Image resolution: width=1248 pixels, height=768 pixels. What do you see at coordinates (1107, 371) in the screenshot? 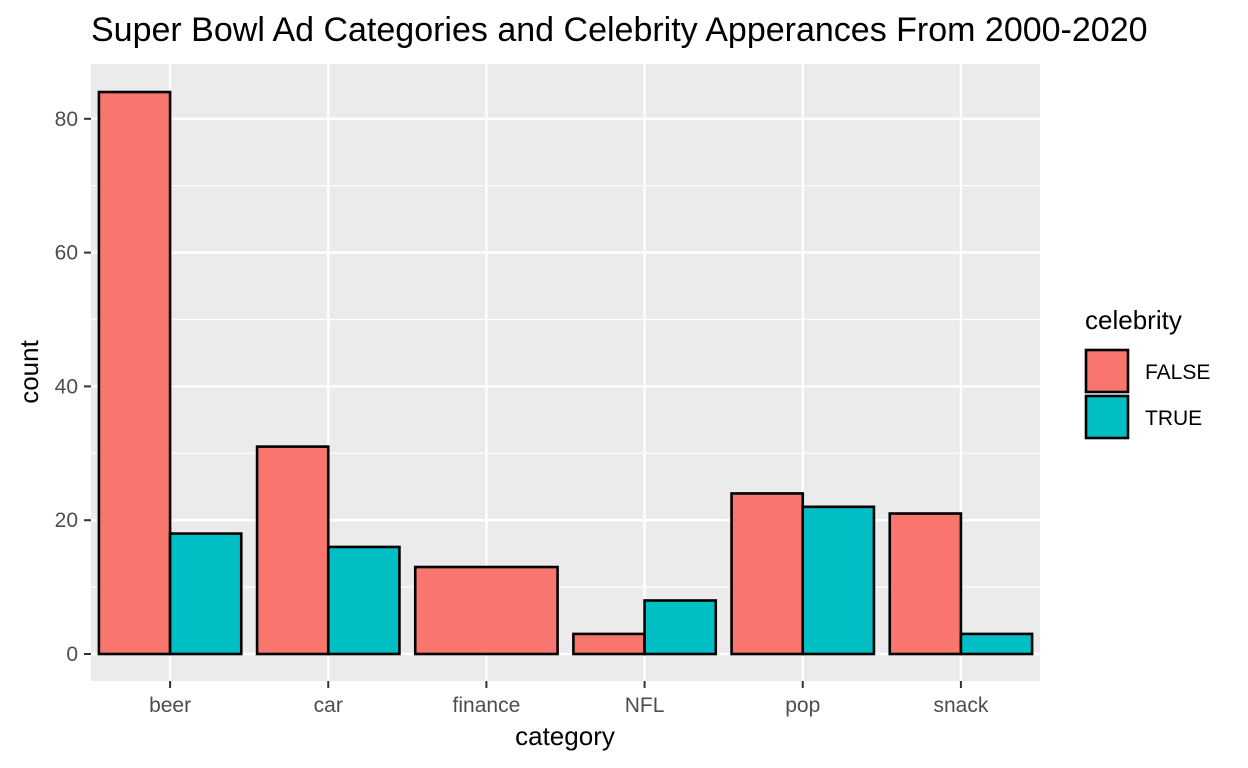
I see `legend-key-false` at bounding box center [1107, 371].